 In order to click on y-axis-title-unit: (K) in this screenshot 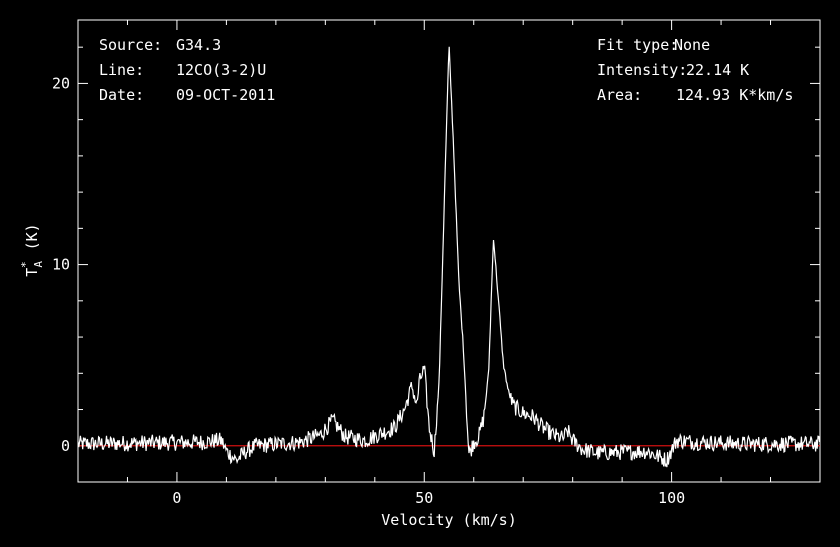, I will do `click(32, 241)`.